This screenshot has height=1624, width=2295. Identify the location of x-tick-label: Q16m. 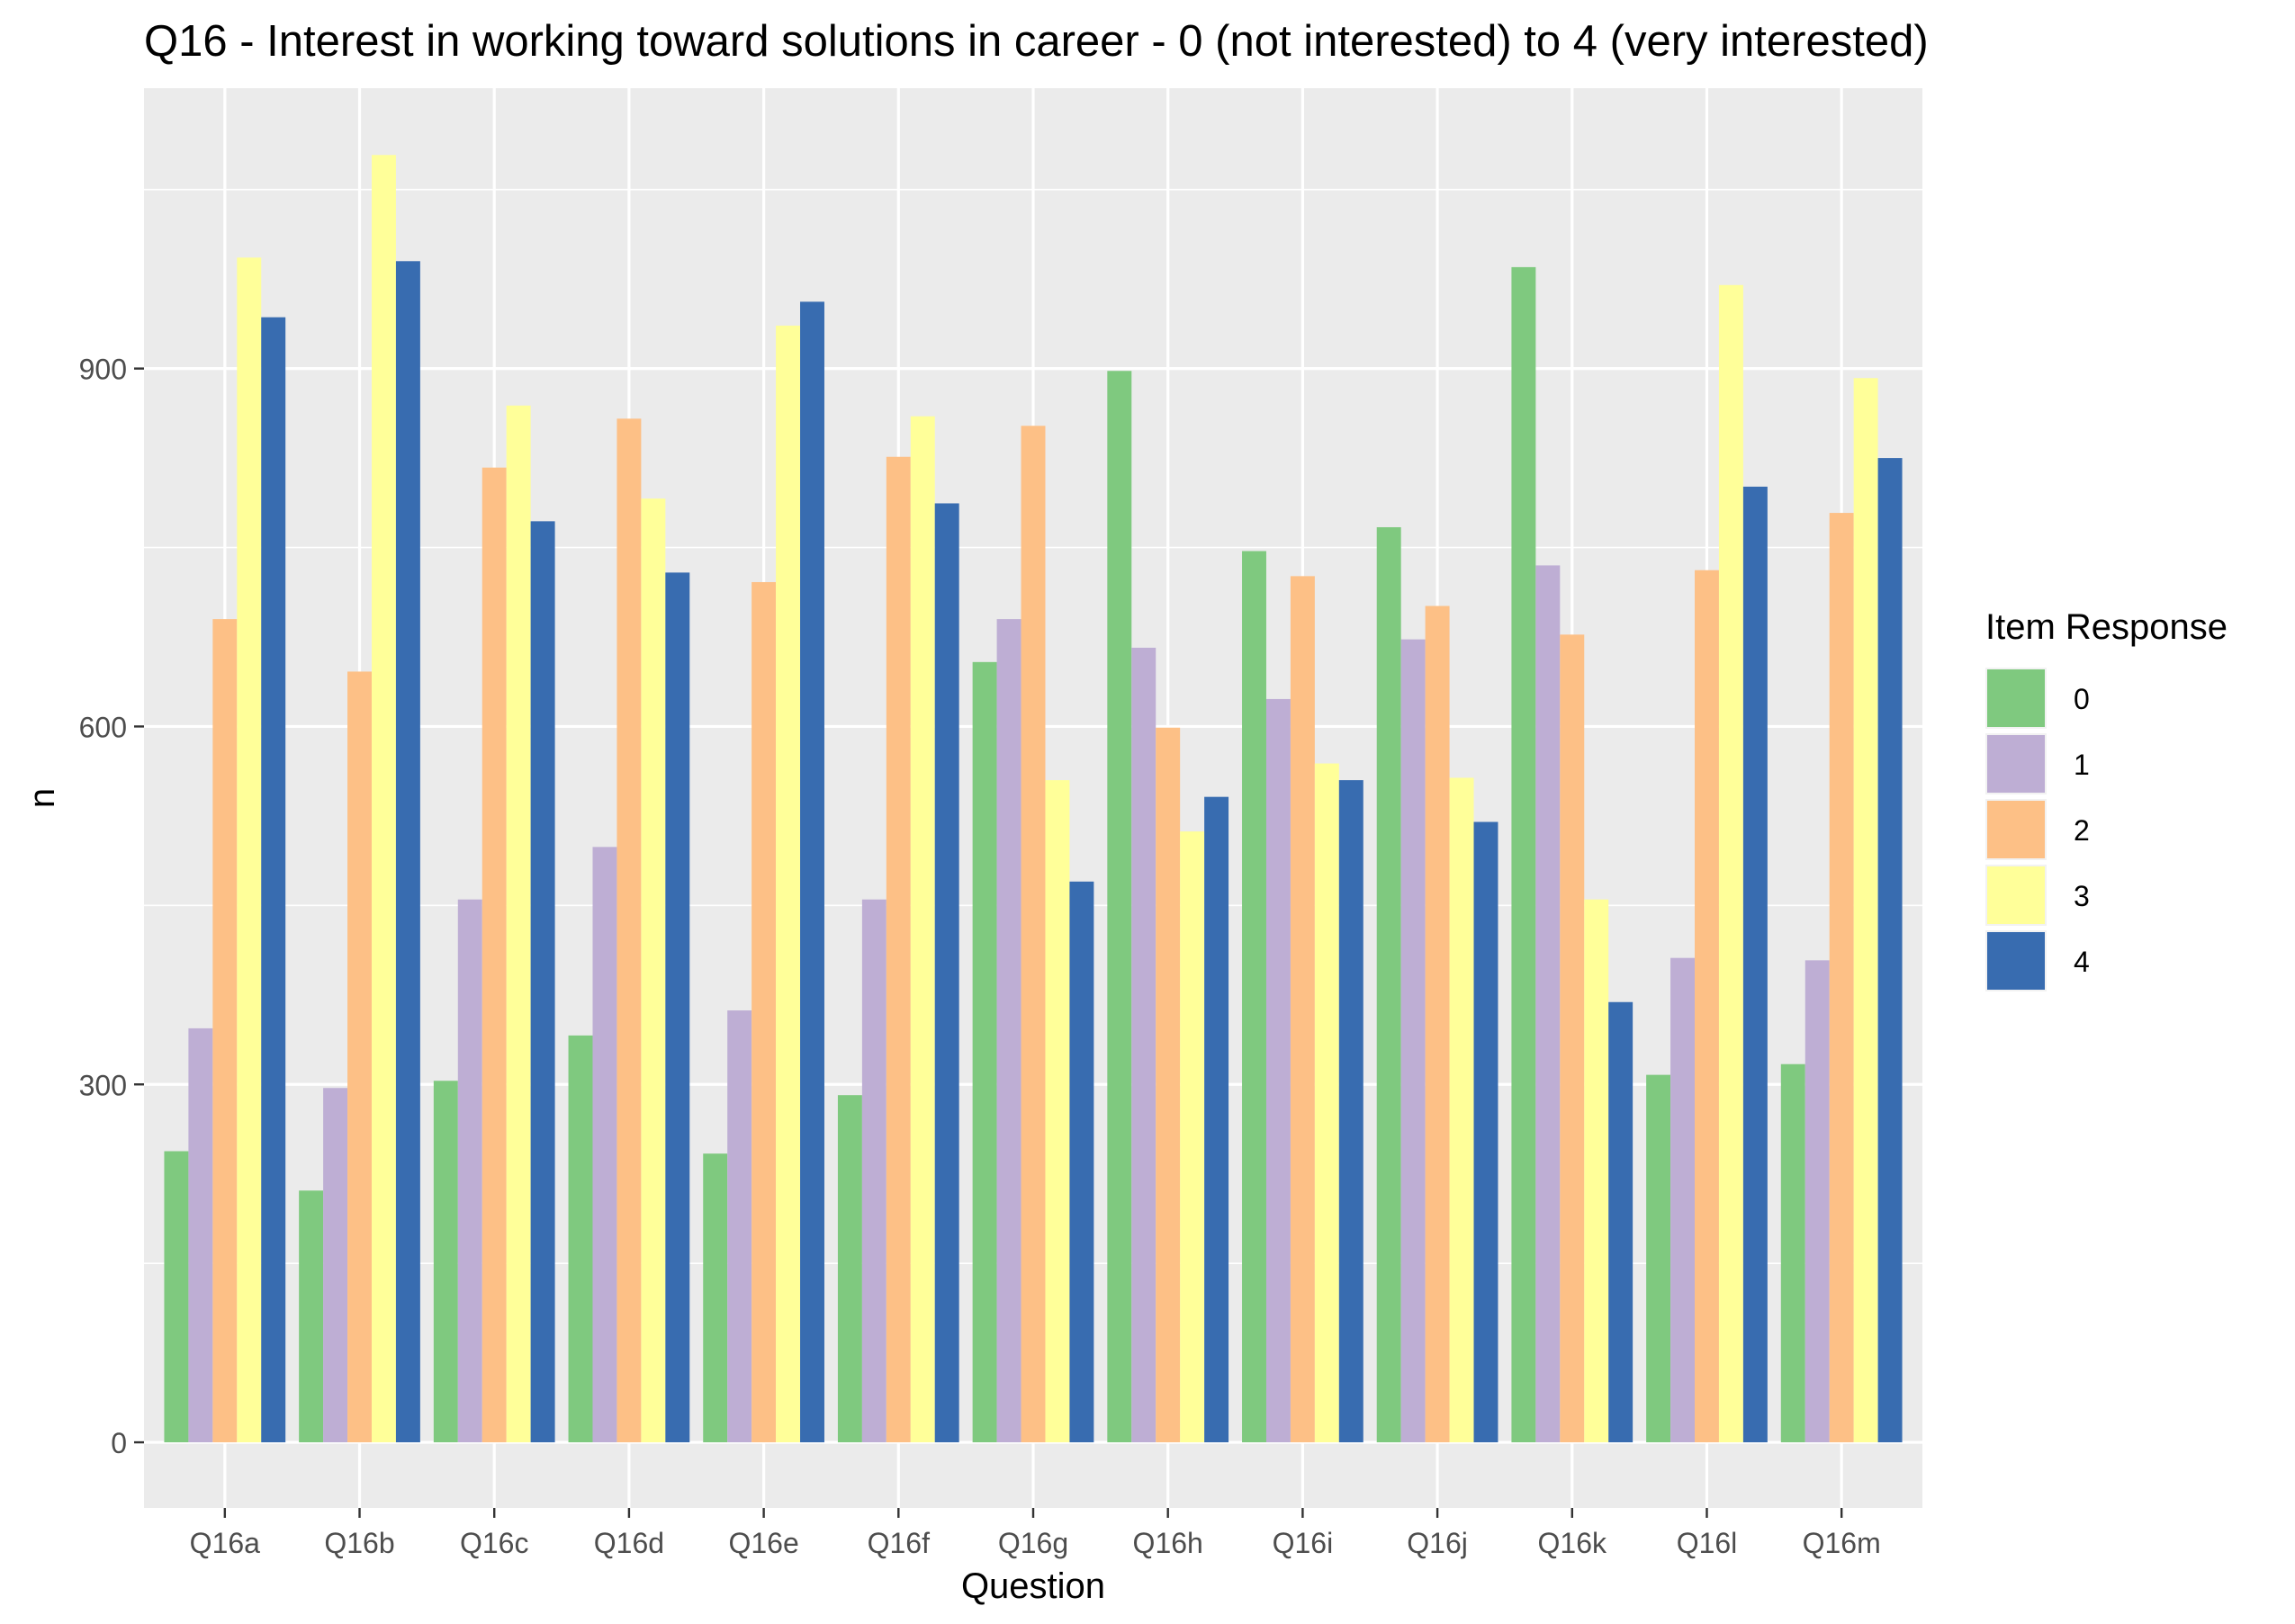
(1842, 1543).